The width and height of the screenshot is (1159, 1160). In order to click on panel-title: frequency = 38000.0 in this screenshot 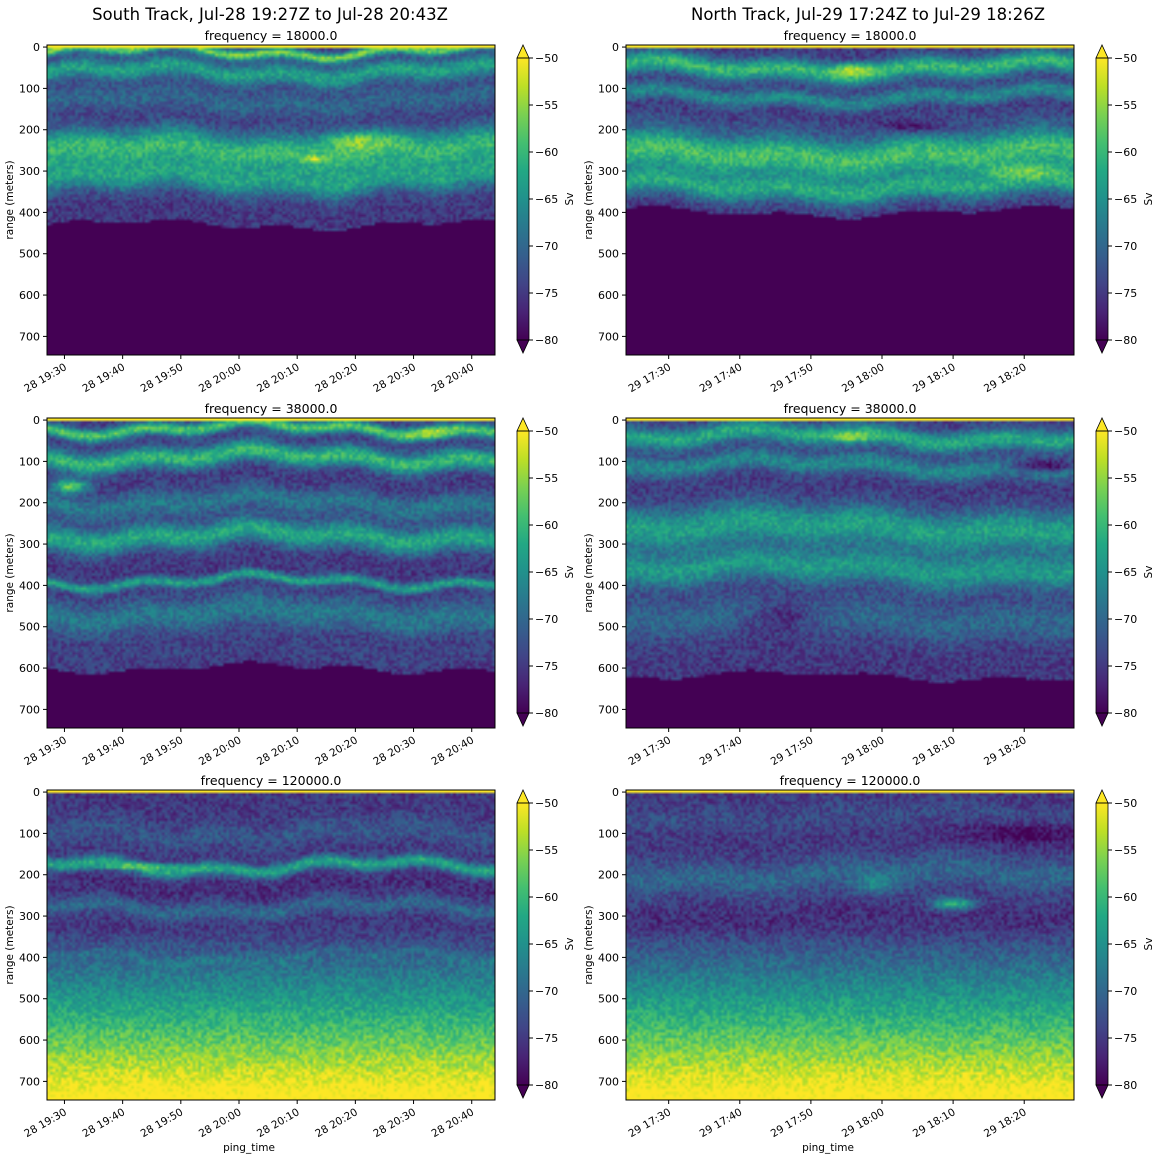, I will do `click(850, 408)`.